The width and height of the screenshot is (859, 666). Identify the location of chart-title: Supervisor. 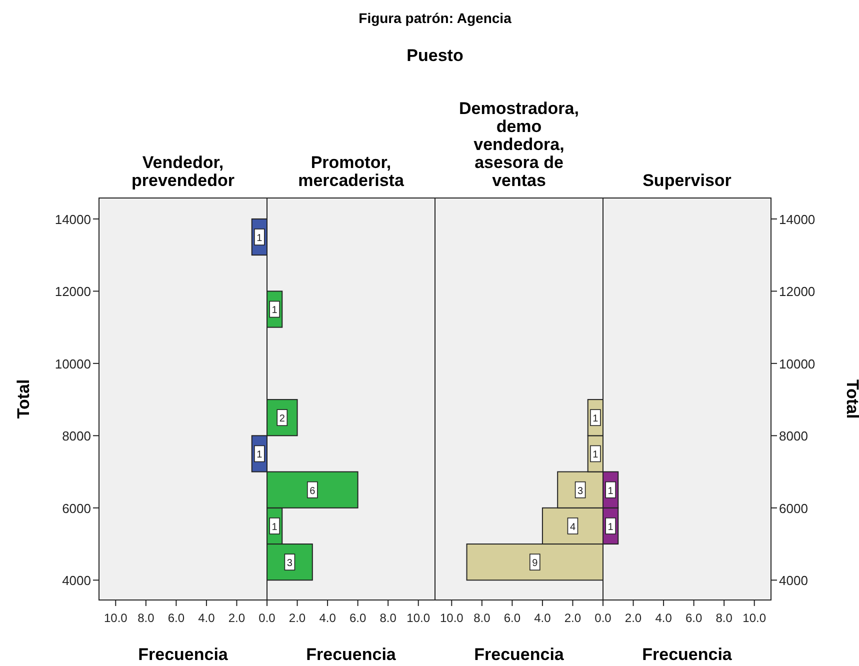
(687, 180).